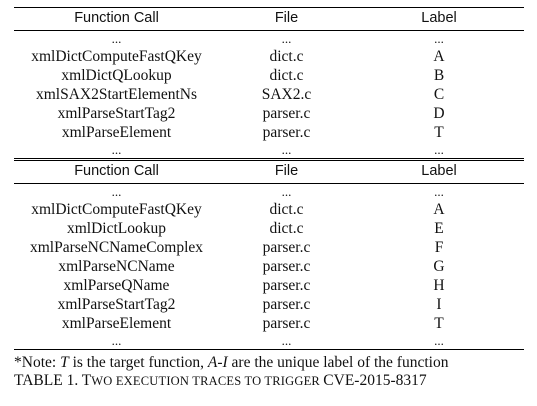 The height and width of the screenshot is (406, 537). I want to click on table-row: xmlDictLookup dict.c E, so click(269, 228).